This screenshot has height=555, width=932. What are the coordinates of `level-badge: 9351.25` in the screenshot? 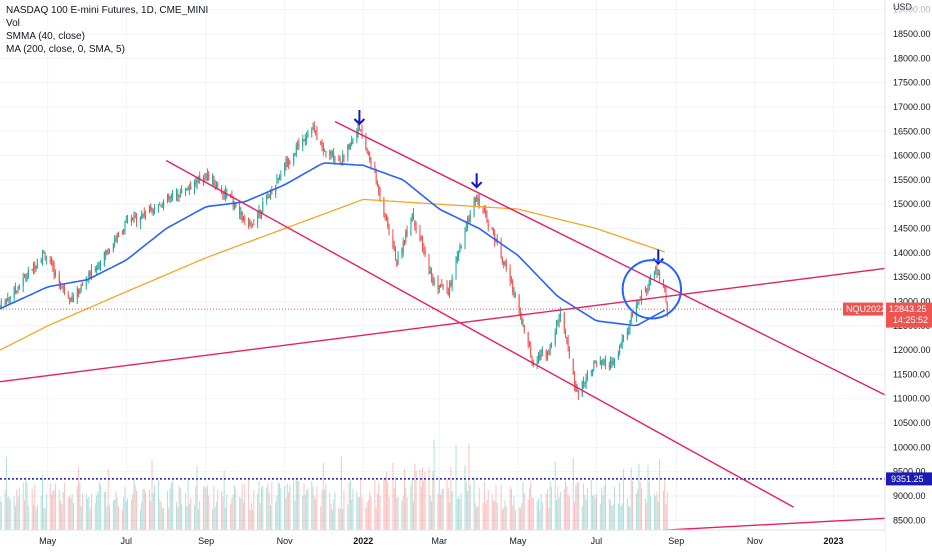 It's located at (909, 479).